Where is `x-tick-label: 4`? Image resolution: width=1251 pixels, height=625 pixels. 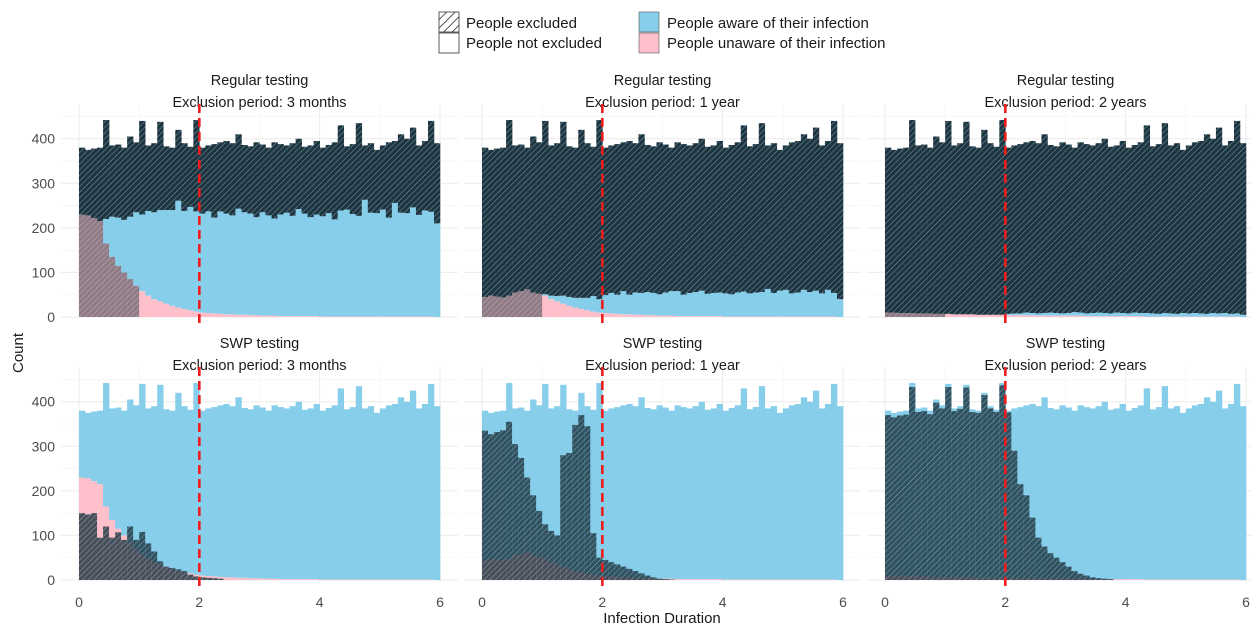 x-tick-label: 4 is located at coordinates (320, 602).